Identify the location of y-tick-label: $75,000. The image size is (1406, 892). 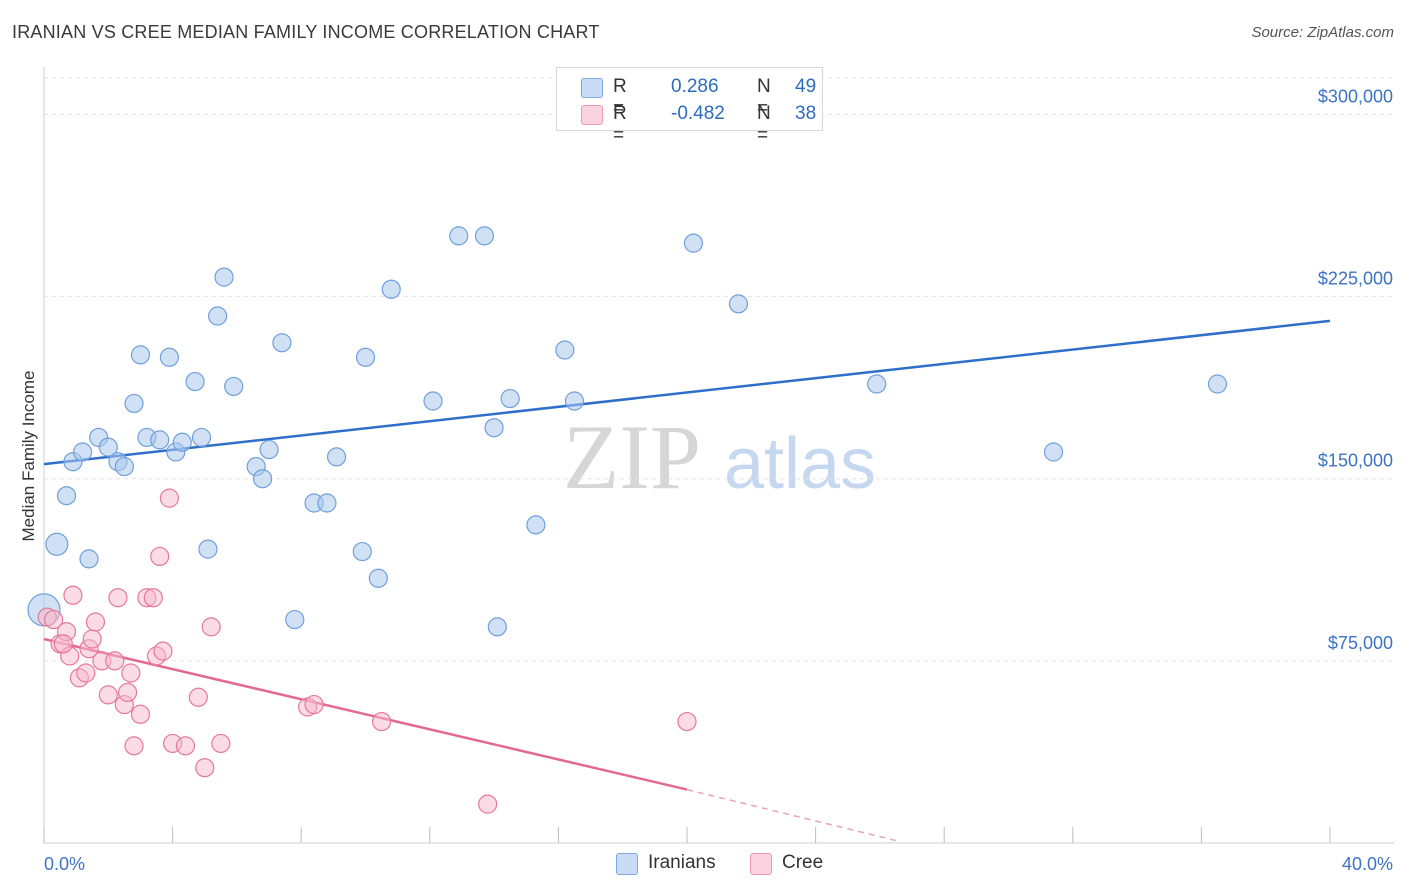
(1360, 643).